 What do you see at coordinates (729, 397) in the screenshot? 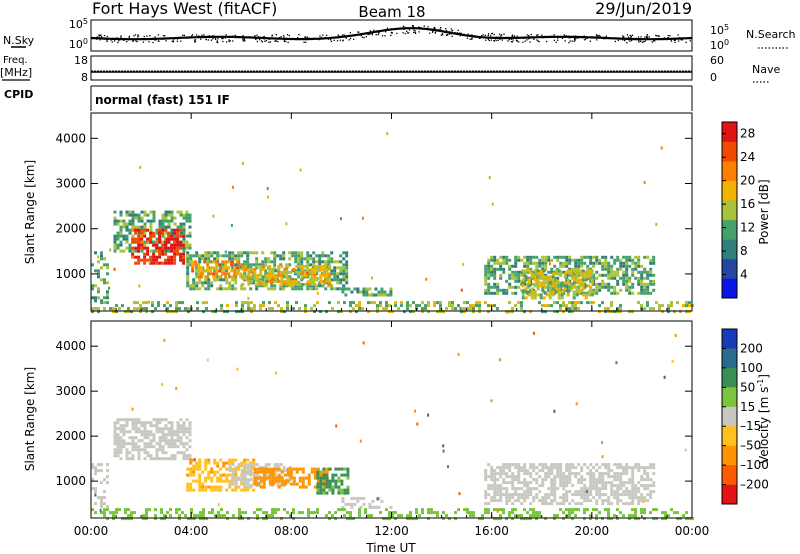
I see `colorbar-swatch` at bounding box center [729, 397].